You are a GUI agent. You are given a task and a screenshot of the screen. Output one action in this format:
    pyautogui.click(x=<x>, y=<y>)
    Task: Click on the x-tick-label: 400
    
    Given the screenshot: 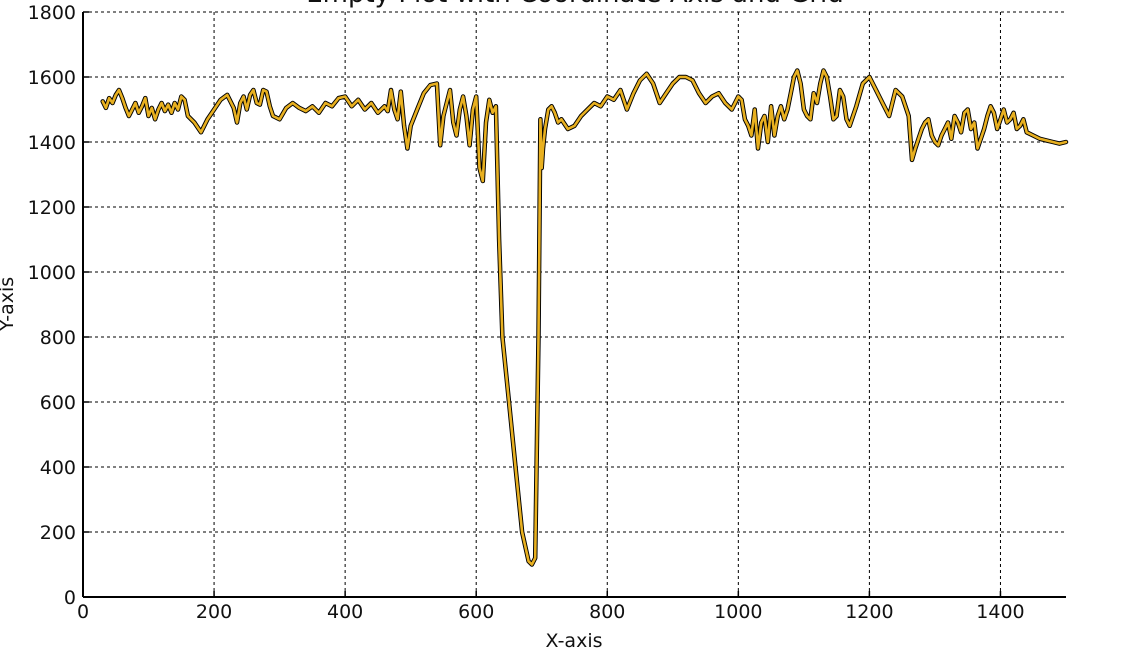 What is the action you would take?
    pyautogui.click(x=345, y=612)
    